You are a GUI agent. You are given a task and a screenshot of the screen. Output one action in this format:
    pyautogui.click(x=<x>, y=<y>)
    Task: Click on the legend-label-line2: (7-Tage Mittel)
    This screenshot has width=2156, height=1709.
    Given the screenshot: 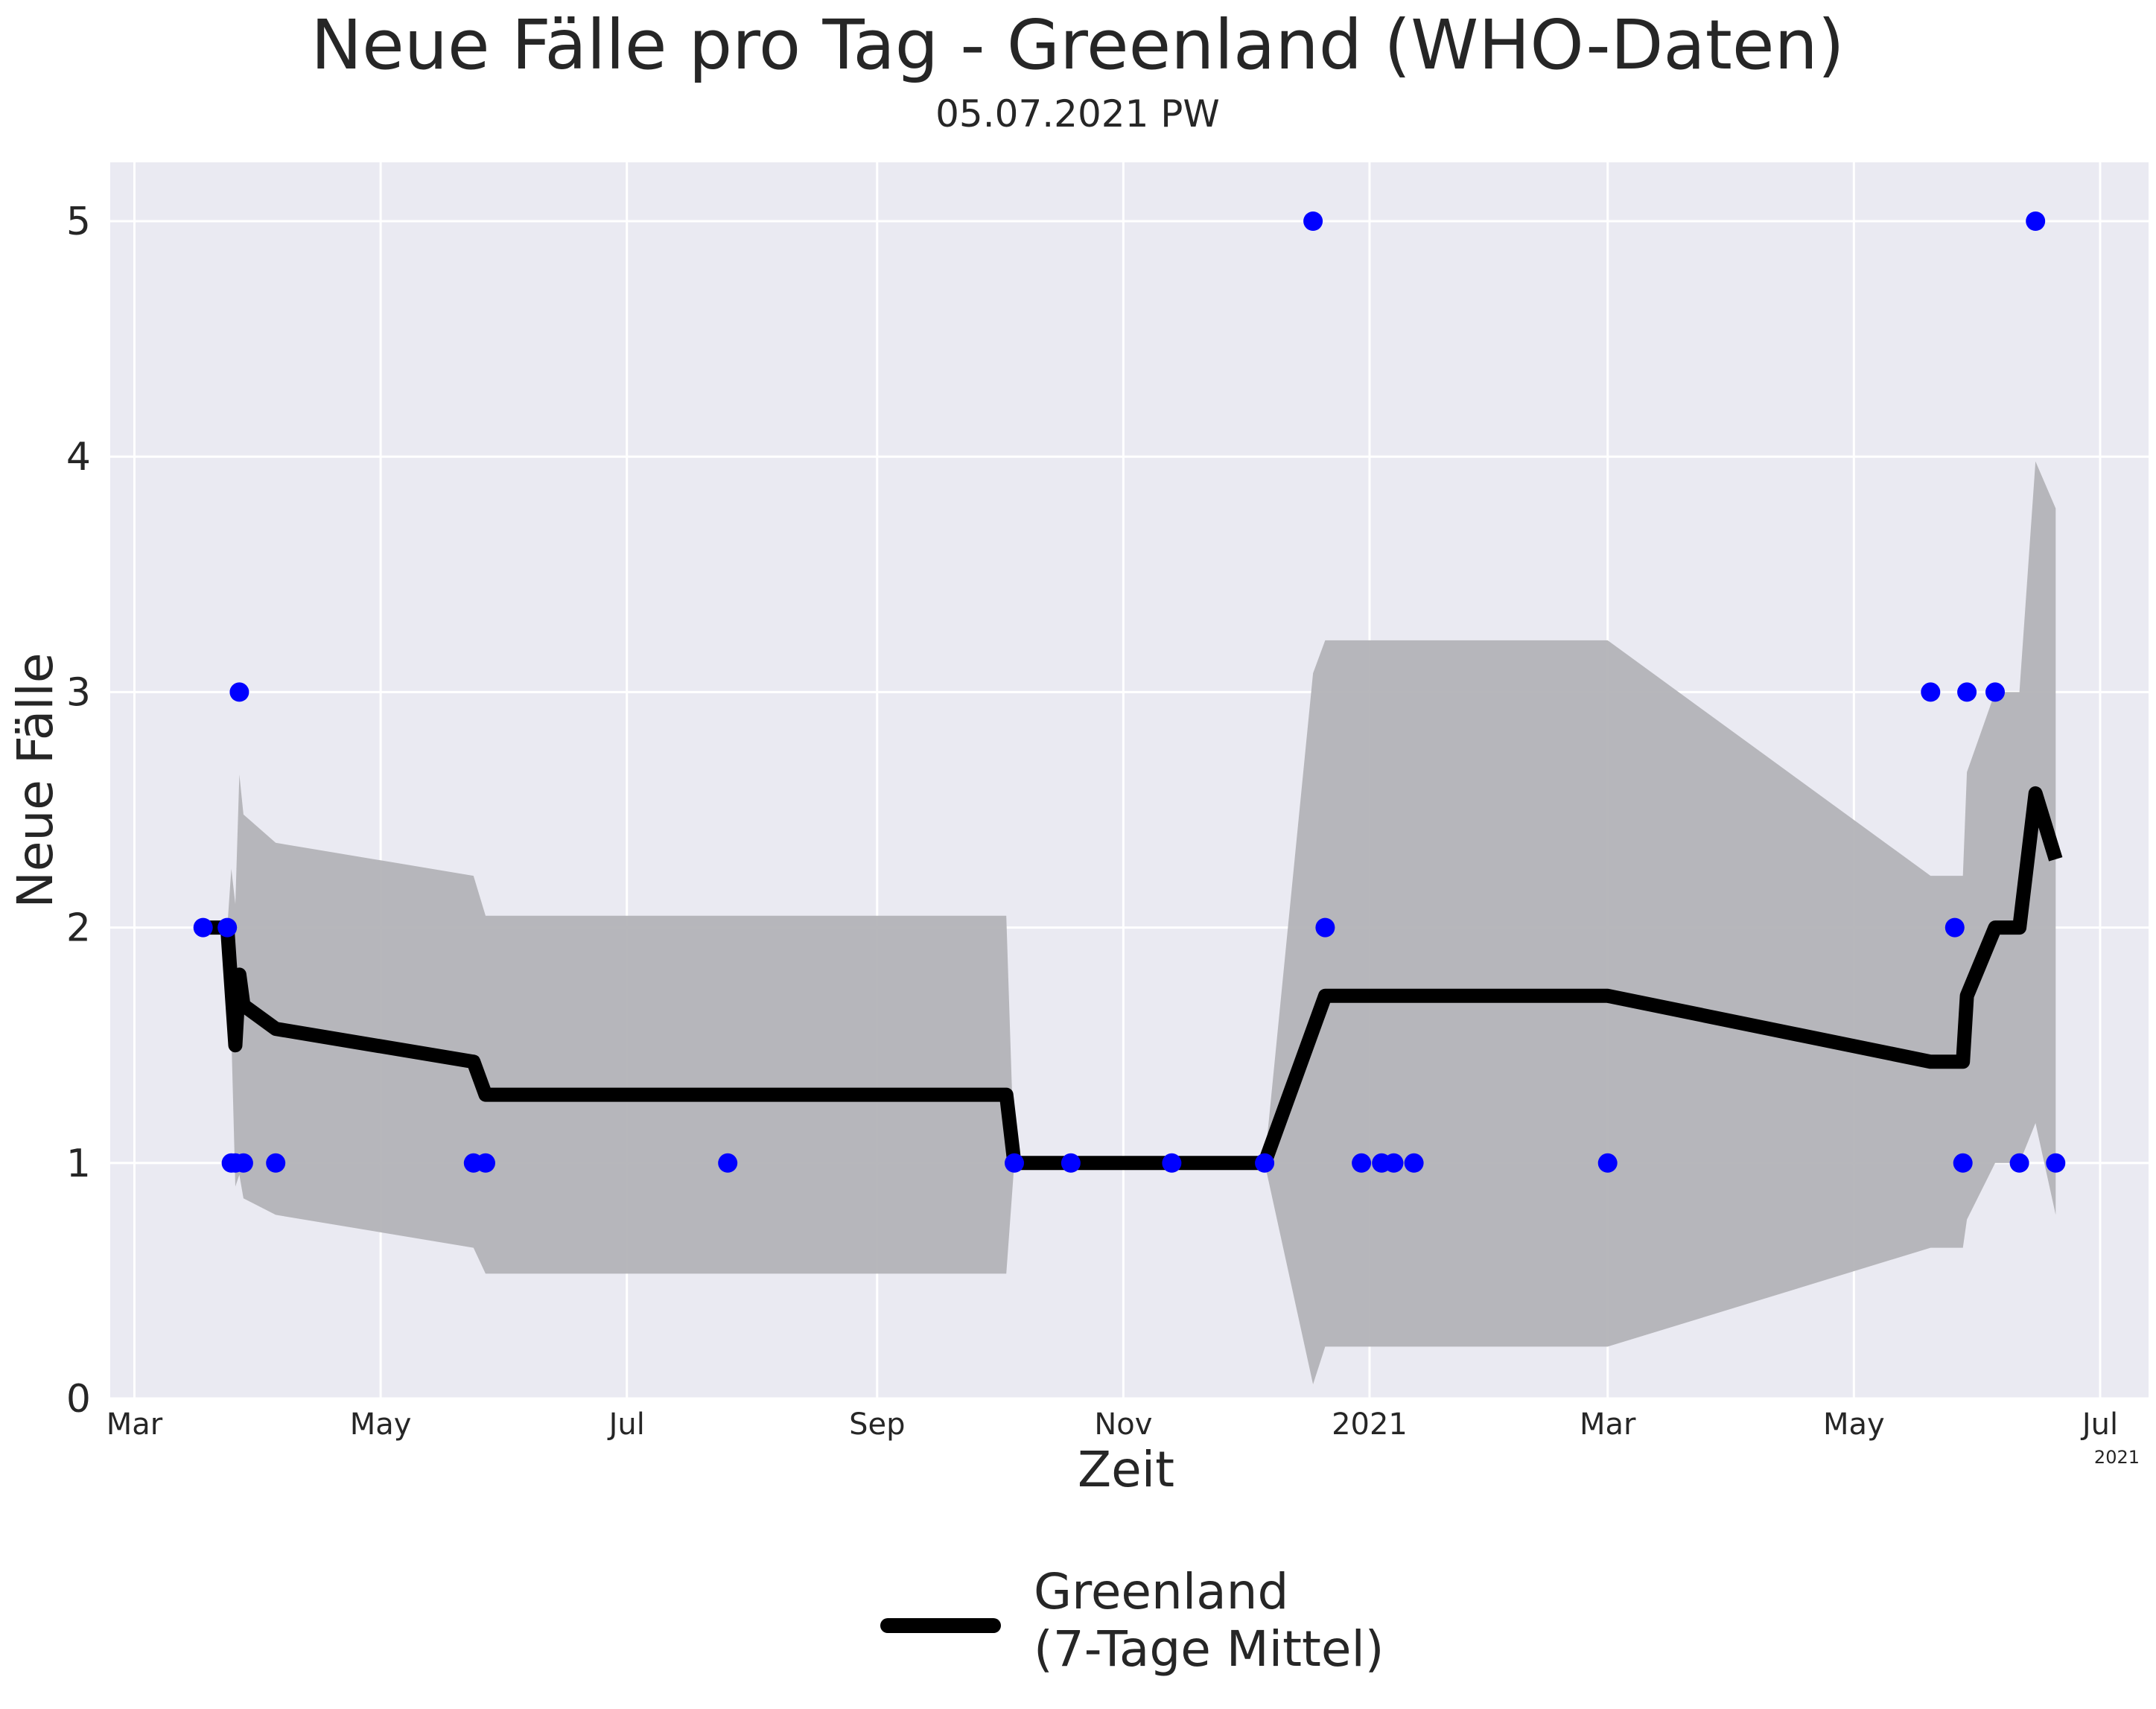 What is the action you would take?
    pyautogui.click(x=1209, y=1649)
    